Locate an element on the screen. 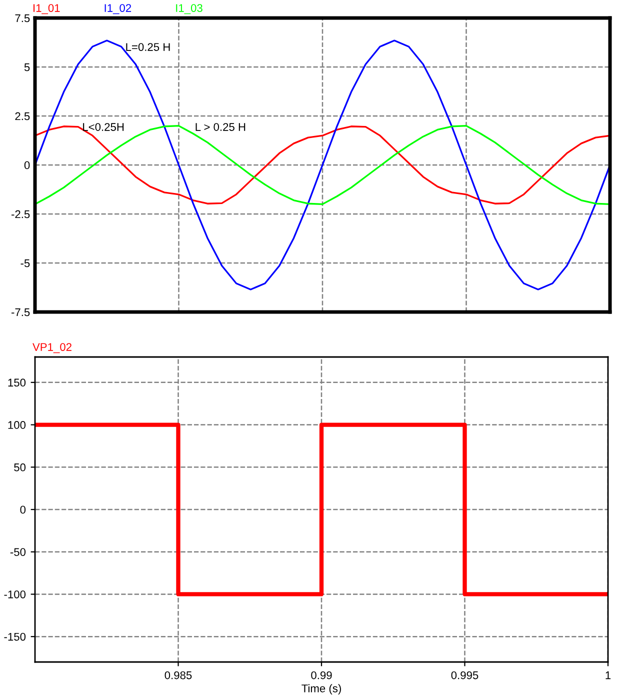  y-tick-label: -50 is located at coordinates (18, 552).